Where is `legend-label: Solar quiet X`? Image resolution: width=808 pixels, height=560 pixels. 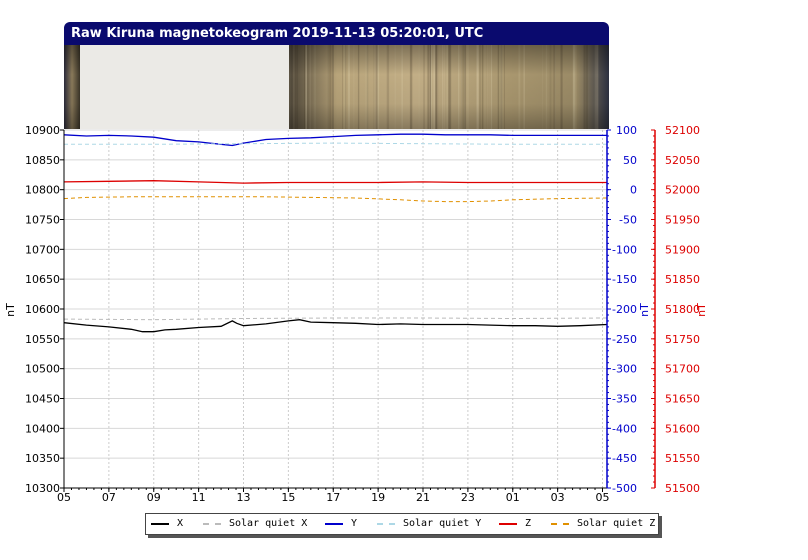 legend-label: Solar quiet X is located at coordinates (268, 523).